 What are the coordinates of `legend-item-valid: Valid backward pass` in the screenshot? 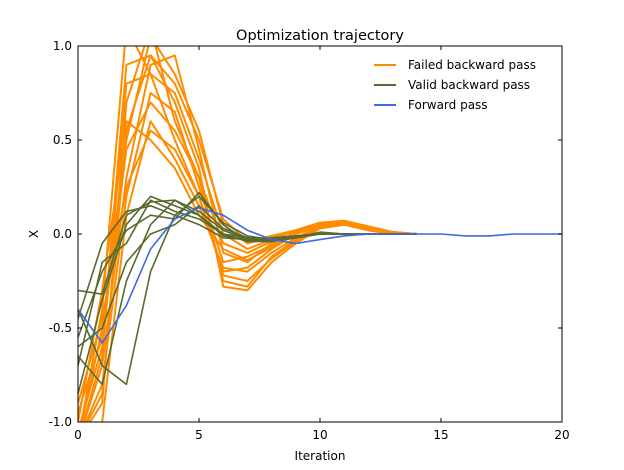 It's located at (452, 85).